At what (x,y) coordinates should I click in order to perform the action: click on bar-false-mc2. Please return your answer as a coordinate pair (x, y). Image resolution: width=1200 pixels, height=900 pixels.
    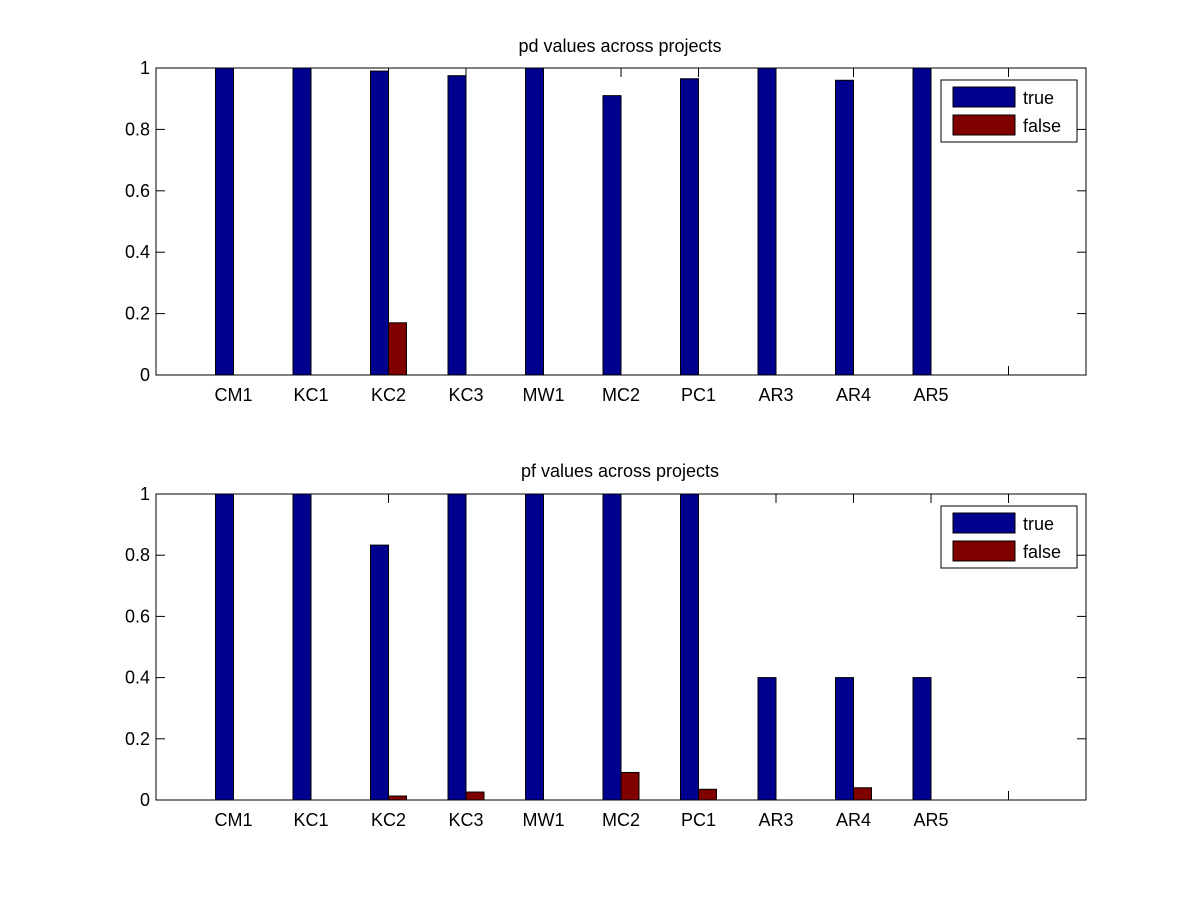
    Looking at the image, I should click on (630, 786).